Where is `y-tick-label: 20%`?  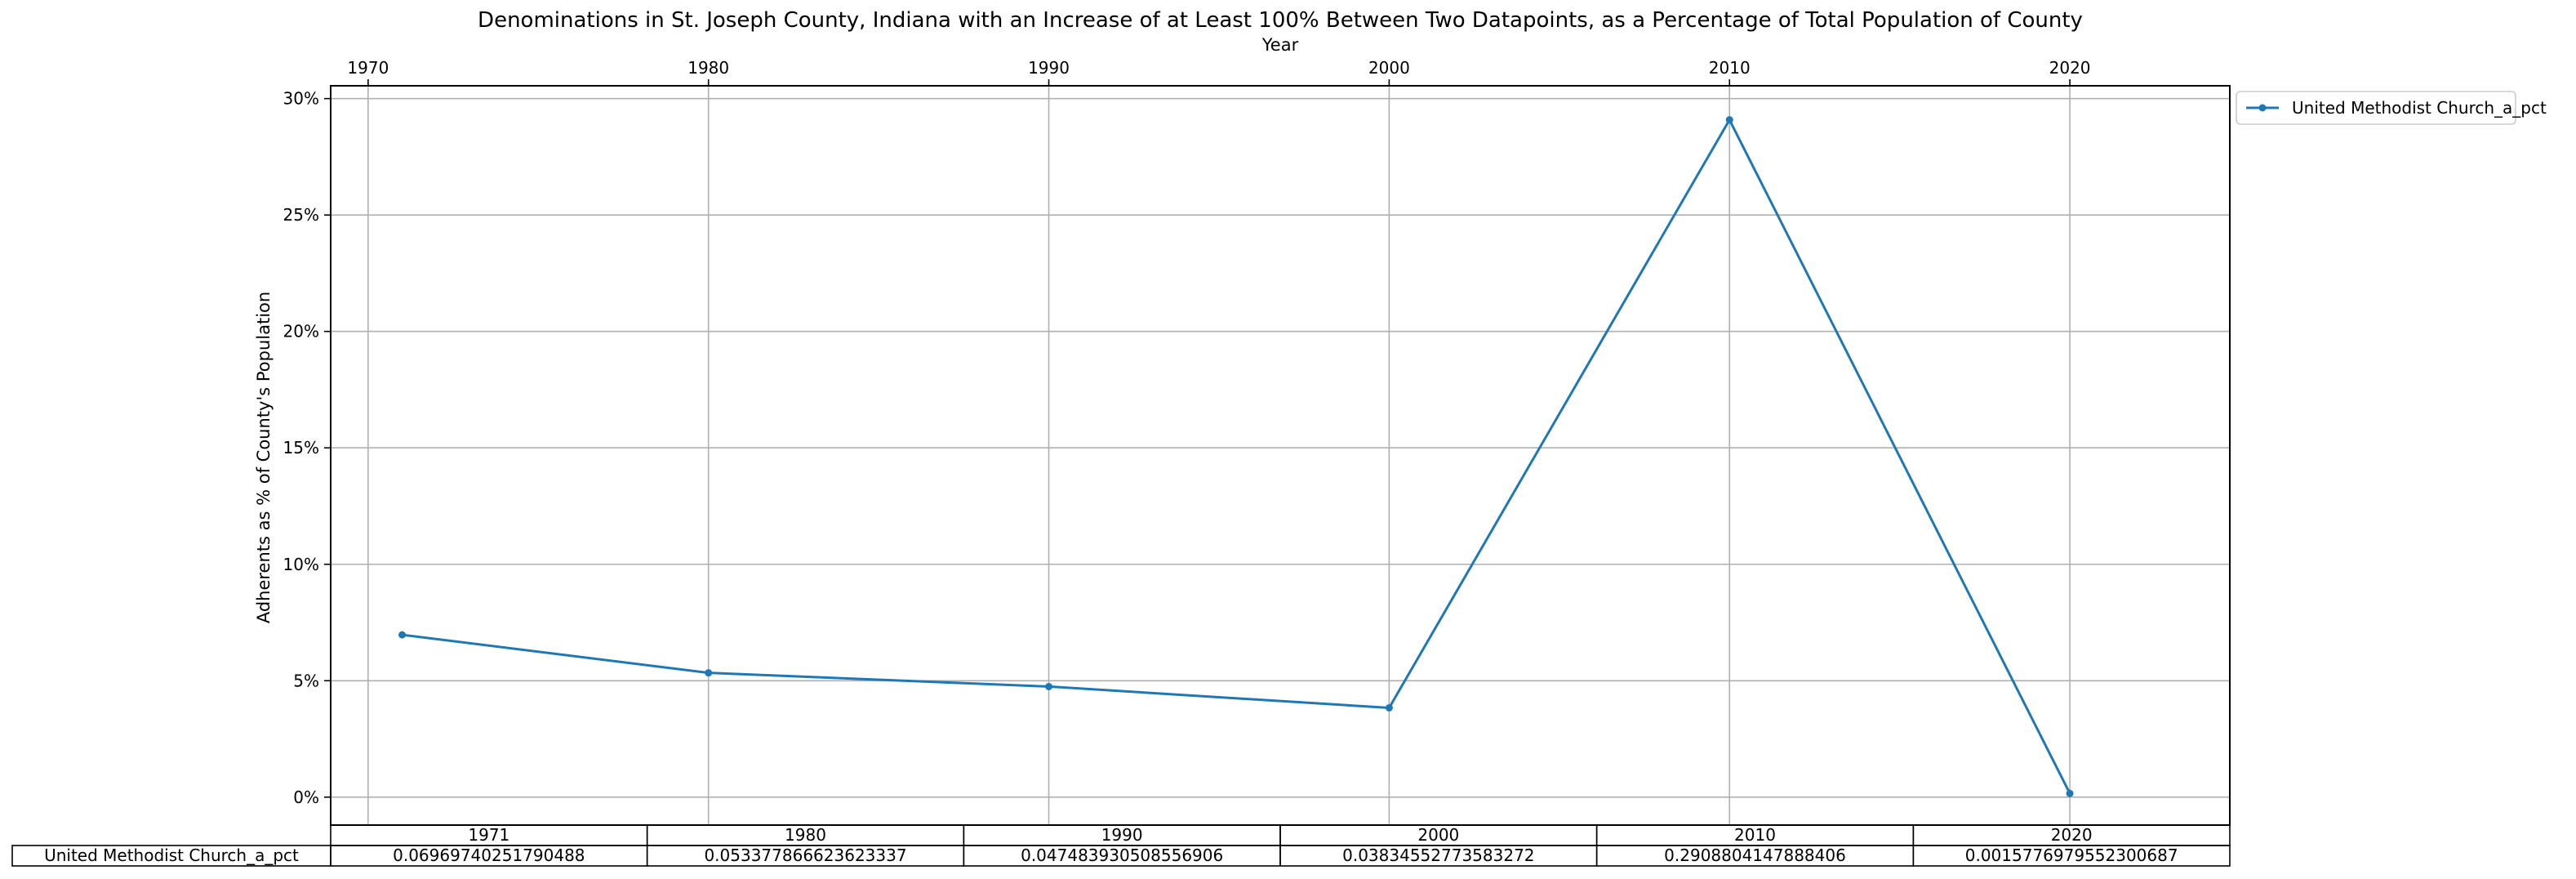 y-tick-label: 20% is located at coordinates (301, 331).